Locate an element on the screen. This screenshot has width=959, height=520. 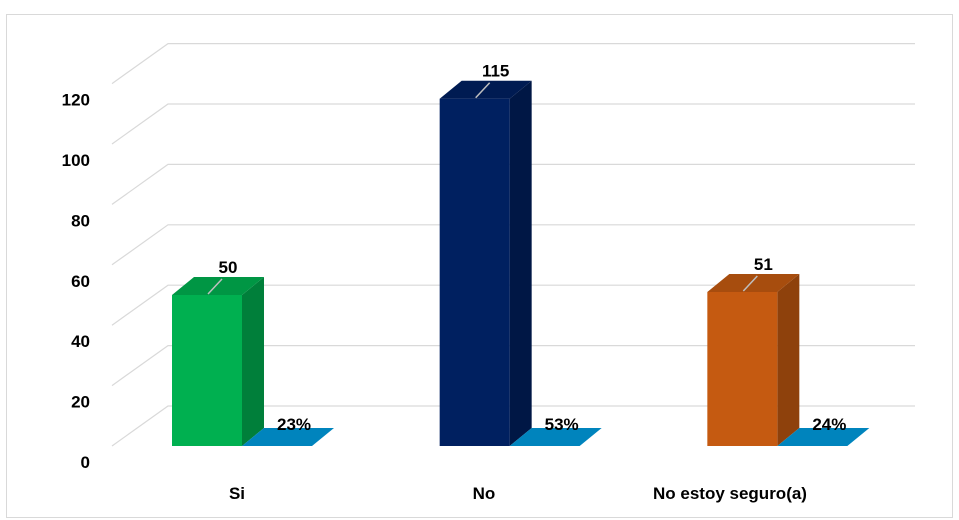
y-tick-label: 120 is located at coordinates (76, 100).